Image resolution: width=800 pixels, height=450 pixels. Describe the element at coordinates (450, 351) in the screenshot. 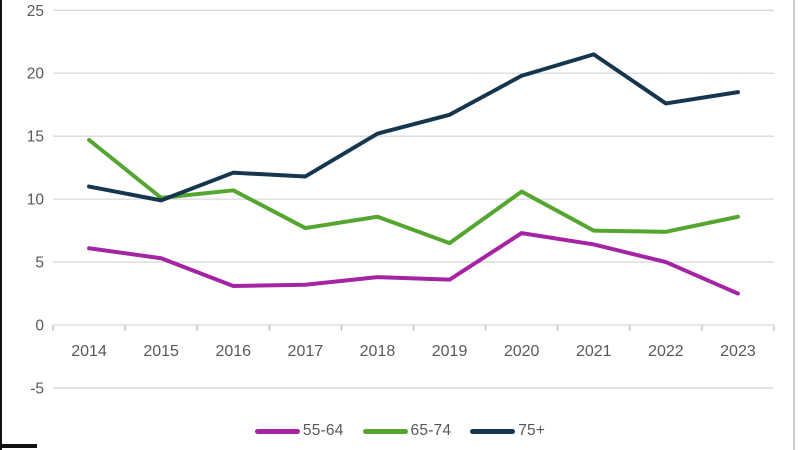

I see `x-axis-tick-label: 2019` at that location.